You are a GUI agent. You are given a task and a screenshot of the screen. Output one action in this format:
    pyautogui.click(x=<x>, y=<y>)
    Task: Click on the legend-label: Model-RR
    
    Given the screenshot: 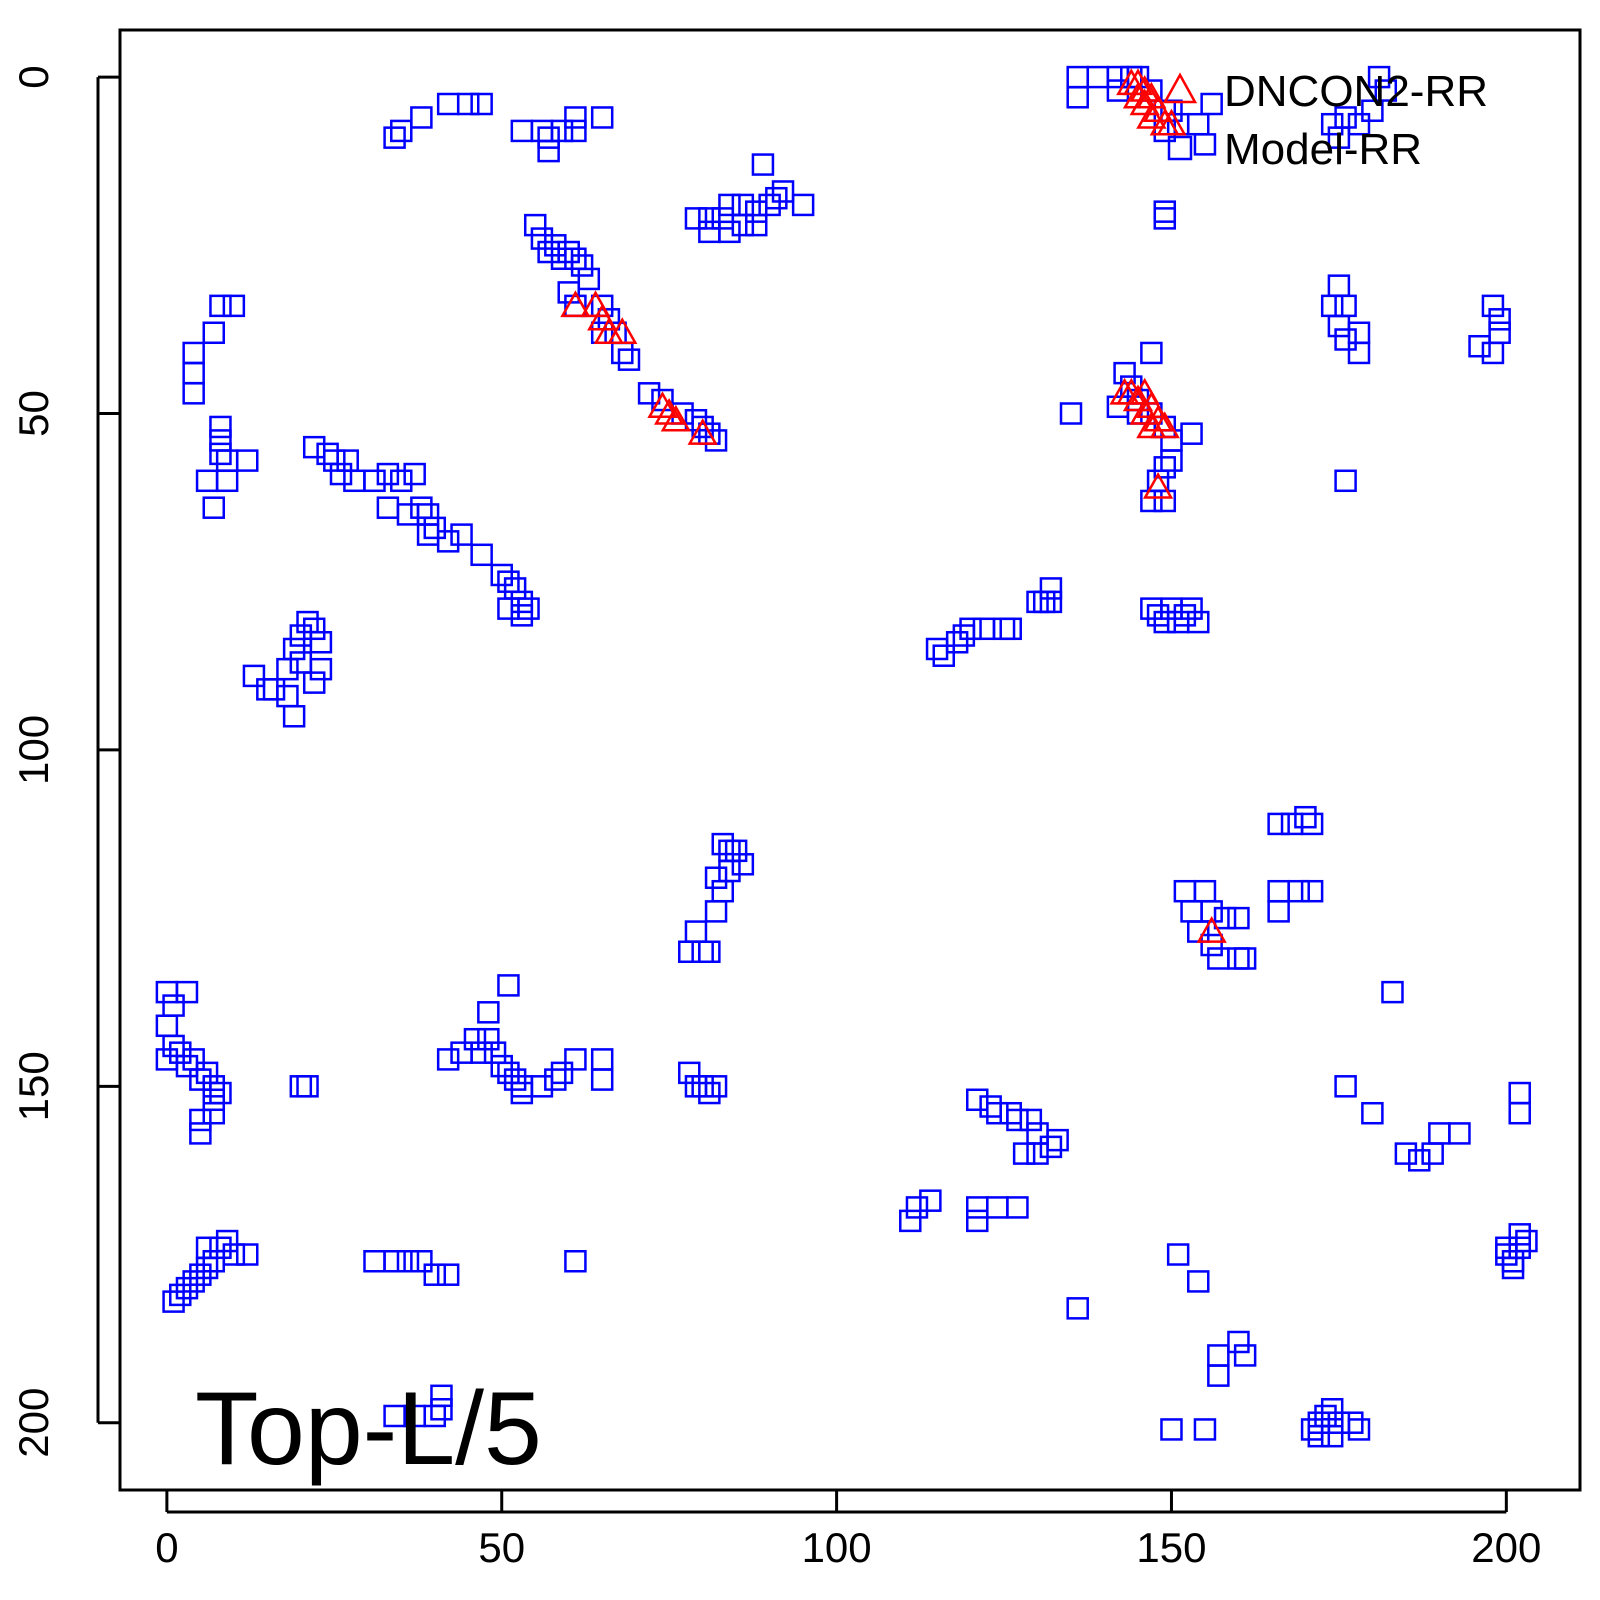 What is the action you would take?
    pyautogui.click(x=1323, y=149)
    